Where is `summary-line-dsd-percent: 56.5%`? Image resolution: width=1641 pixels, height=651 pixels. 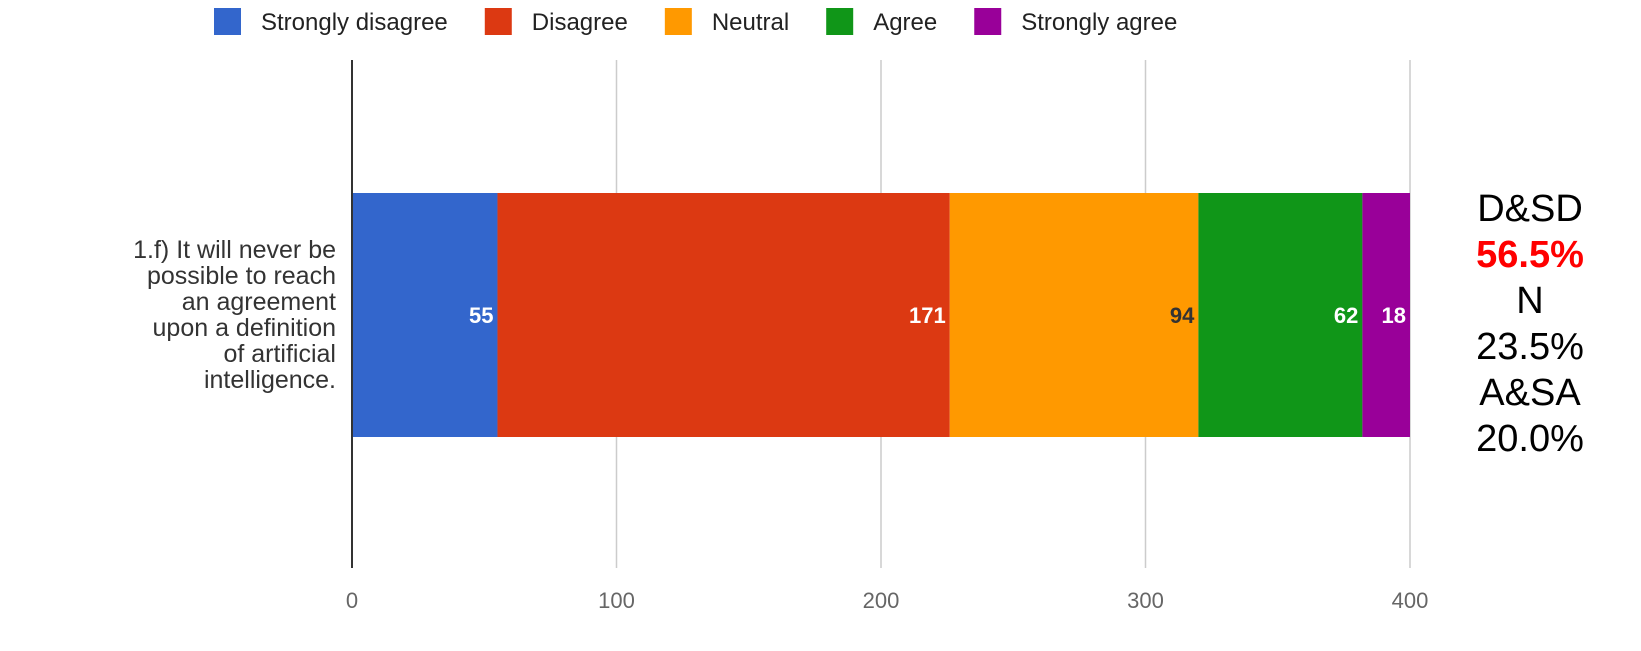
summary-line-dsd-percent: 56.5% is located at coordinates (1530, 255).